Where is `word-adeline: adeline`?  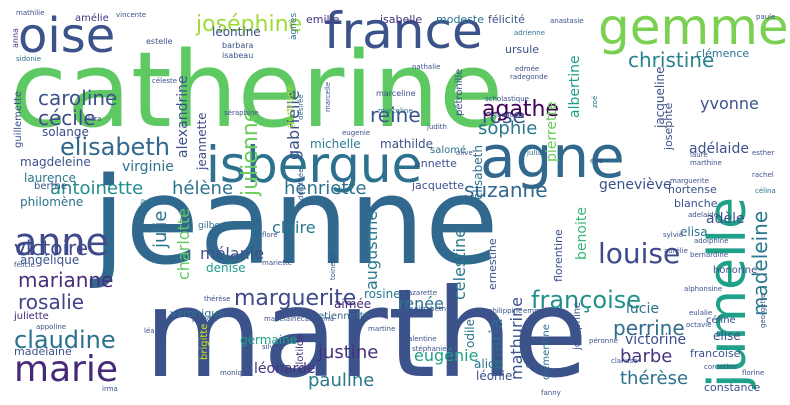 word-adeline: adeline is located at coordinates (158, 202).